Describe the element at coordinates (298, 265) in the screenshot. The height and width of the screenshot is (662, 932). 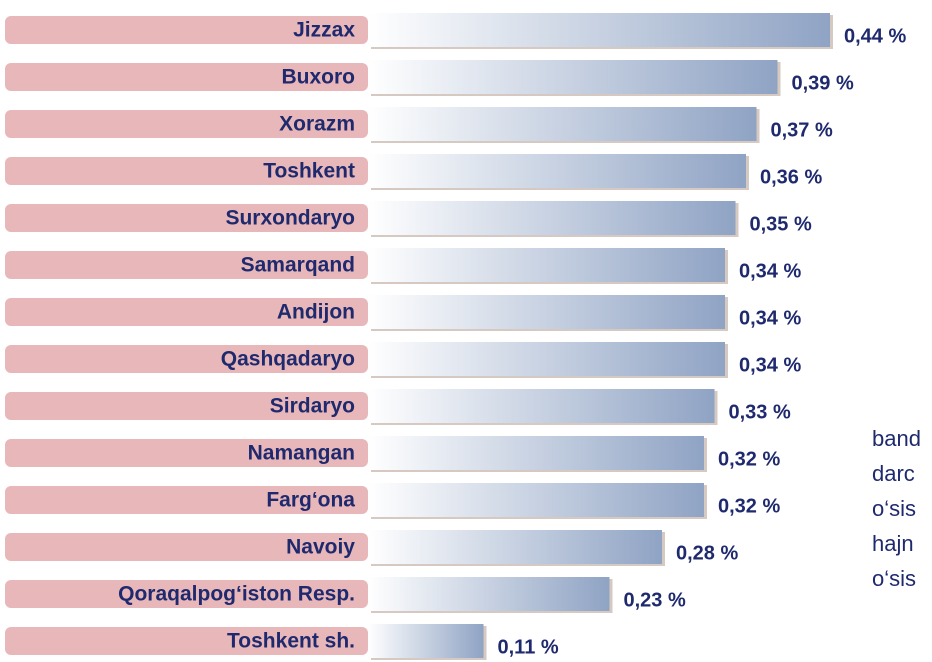
I see `category-label: Samarqand` at that location.